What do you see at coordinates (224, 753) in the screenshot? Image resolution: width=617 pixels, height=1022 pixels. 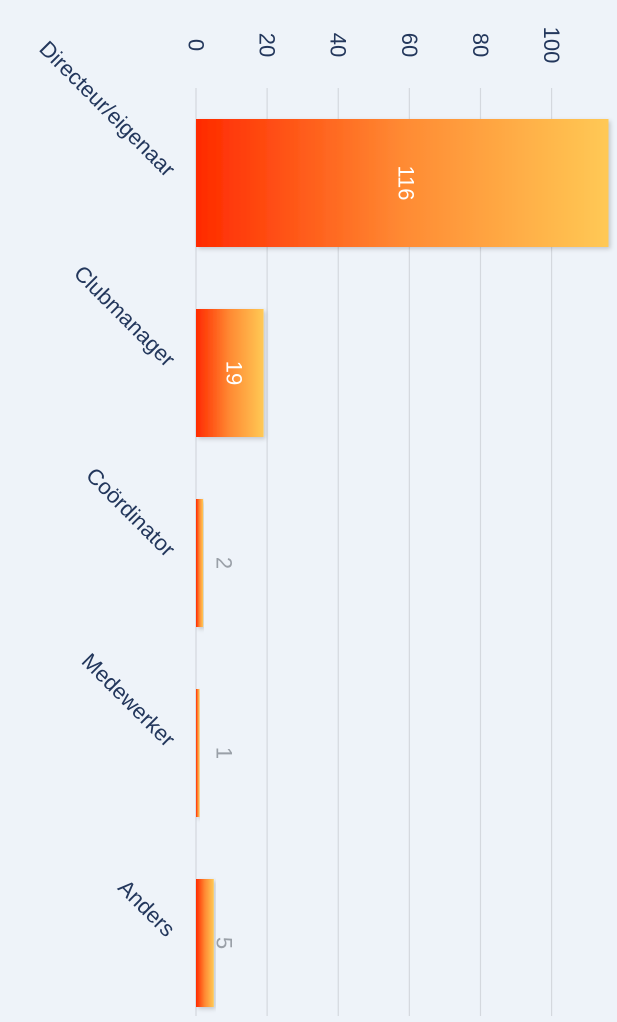 I see `data-label: 1` at bounding box center [224, 753].